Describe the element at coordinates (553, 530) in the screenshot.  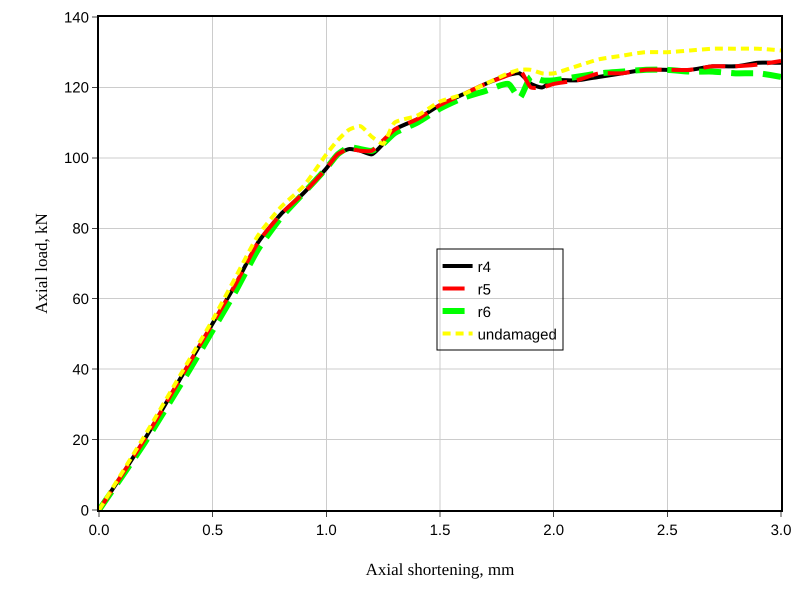
I see `x-tick-label: 2.0` at that location.